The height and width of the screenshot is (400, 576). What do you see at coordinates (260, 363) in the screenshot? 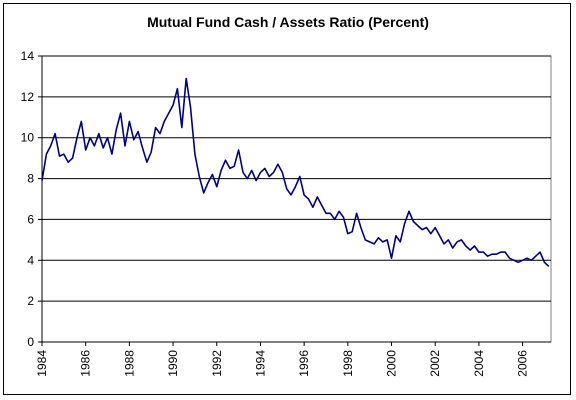
I see `x-tick-label: 1994` at bounding box center [260, 363].